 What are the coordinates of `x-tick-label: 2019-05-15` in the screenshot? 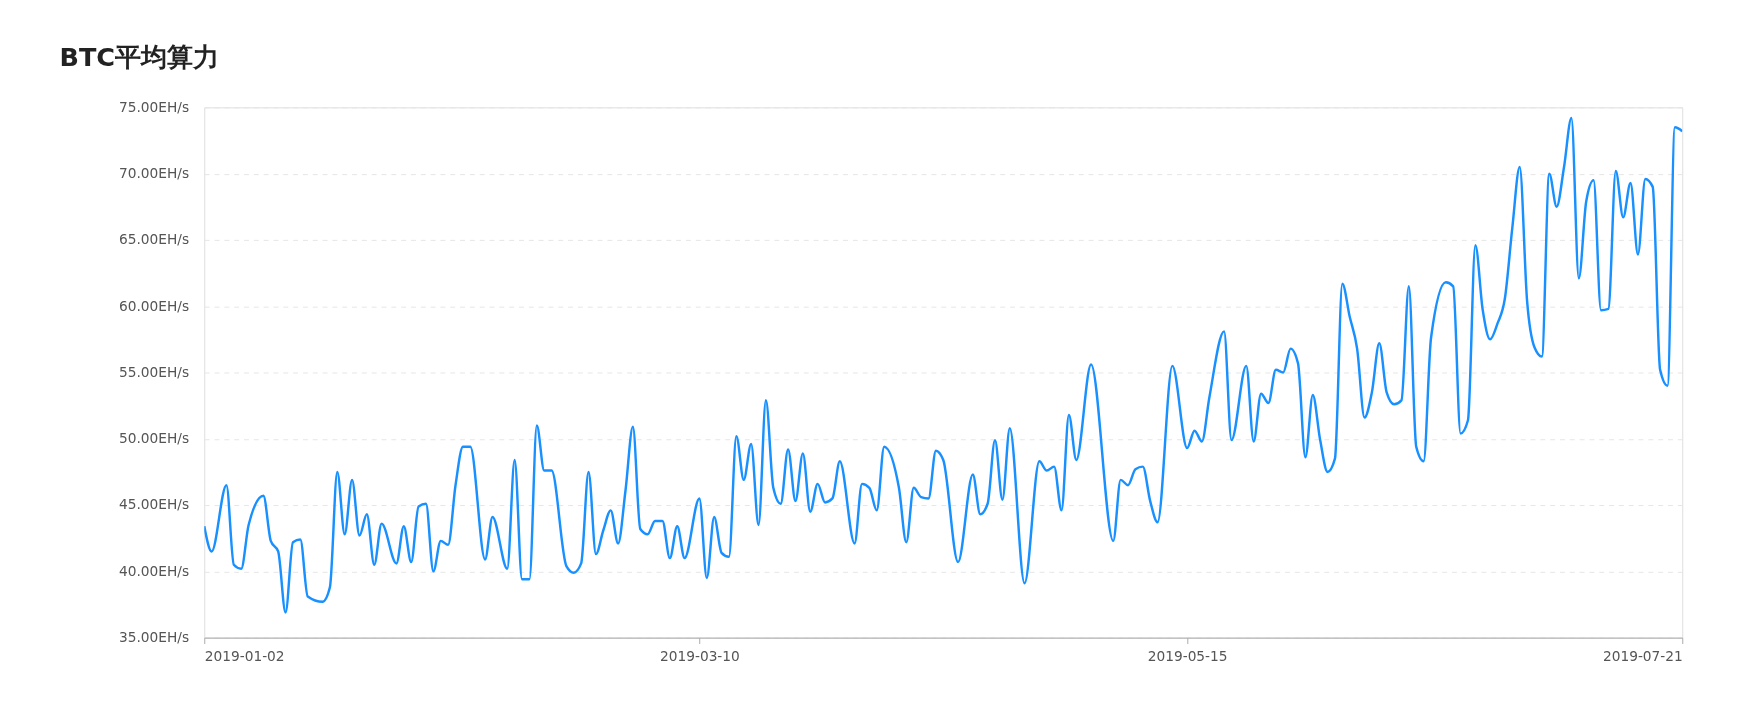 It's located at (1187, 655).